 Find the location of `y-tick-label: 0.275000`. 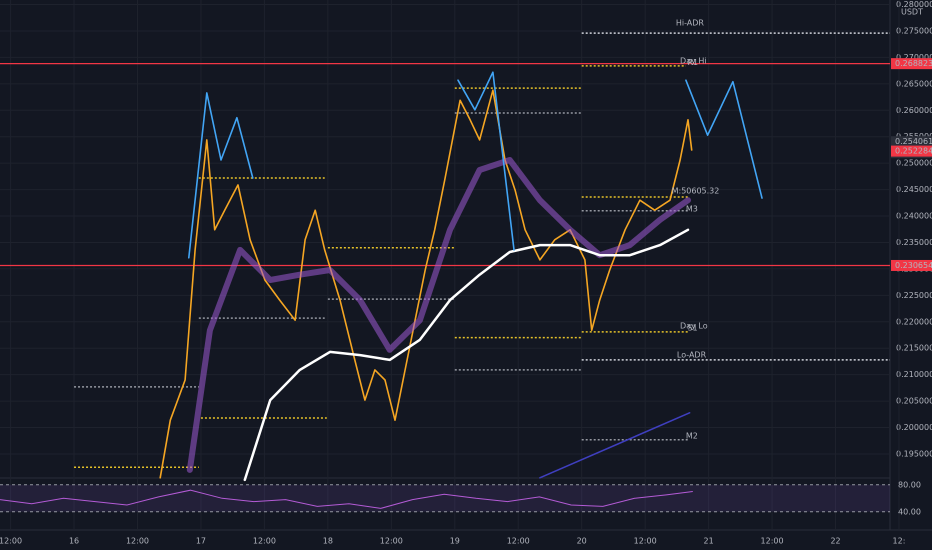

y-tick-label: 0.275000 is located at coordinates (914, 30).